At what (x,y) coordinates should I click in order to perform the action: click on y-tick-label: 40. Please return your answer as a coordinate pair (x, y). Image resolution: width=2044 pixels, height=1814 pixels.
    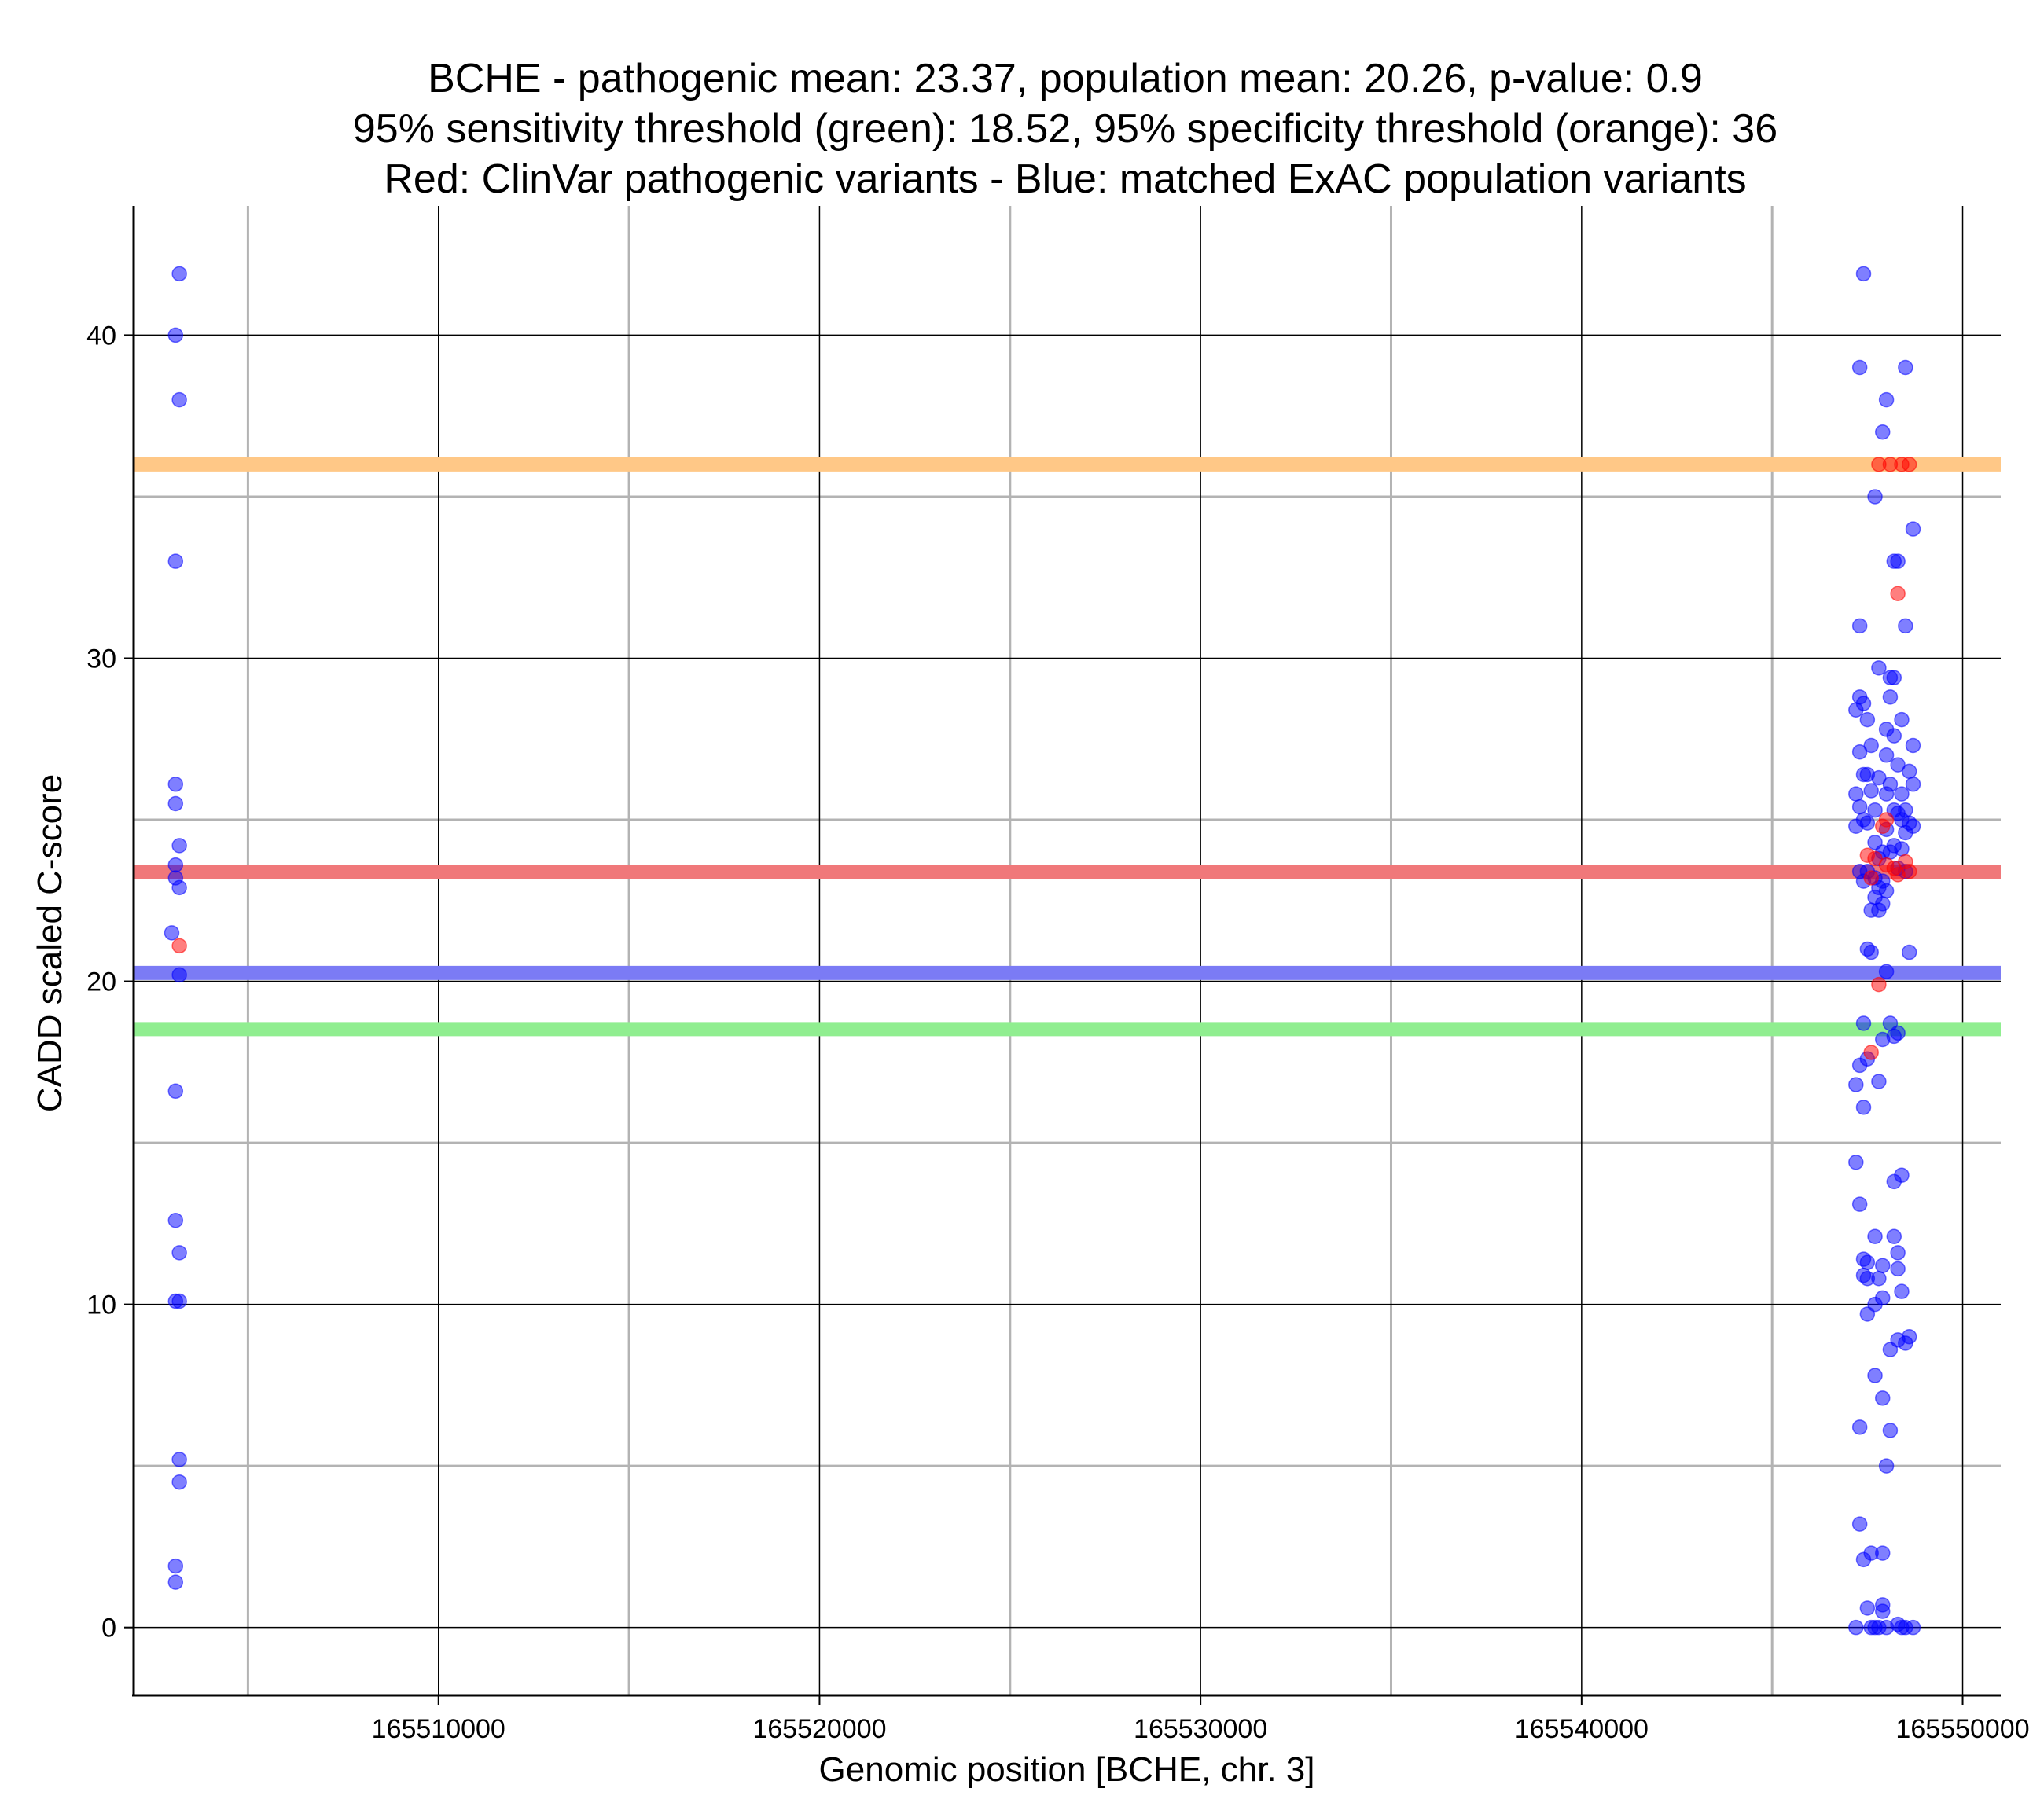
    Looking at the image, I should click on (101, 336).